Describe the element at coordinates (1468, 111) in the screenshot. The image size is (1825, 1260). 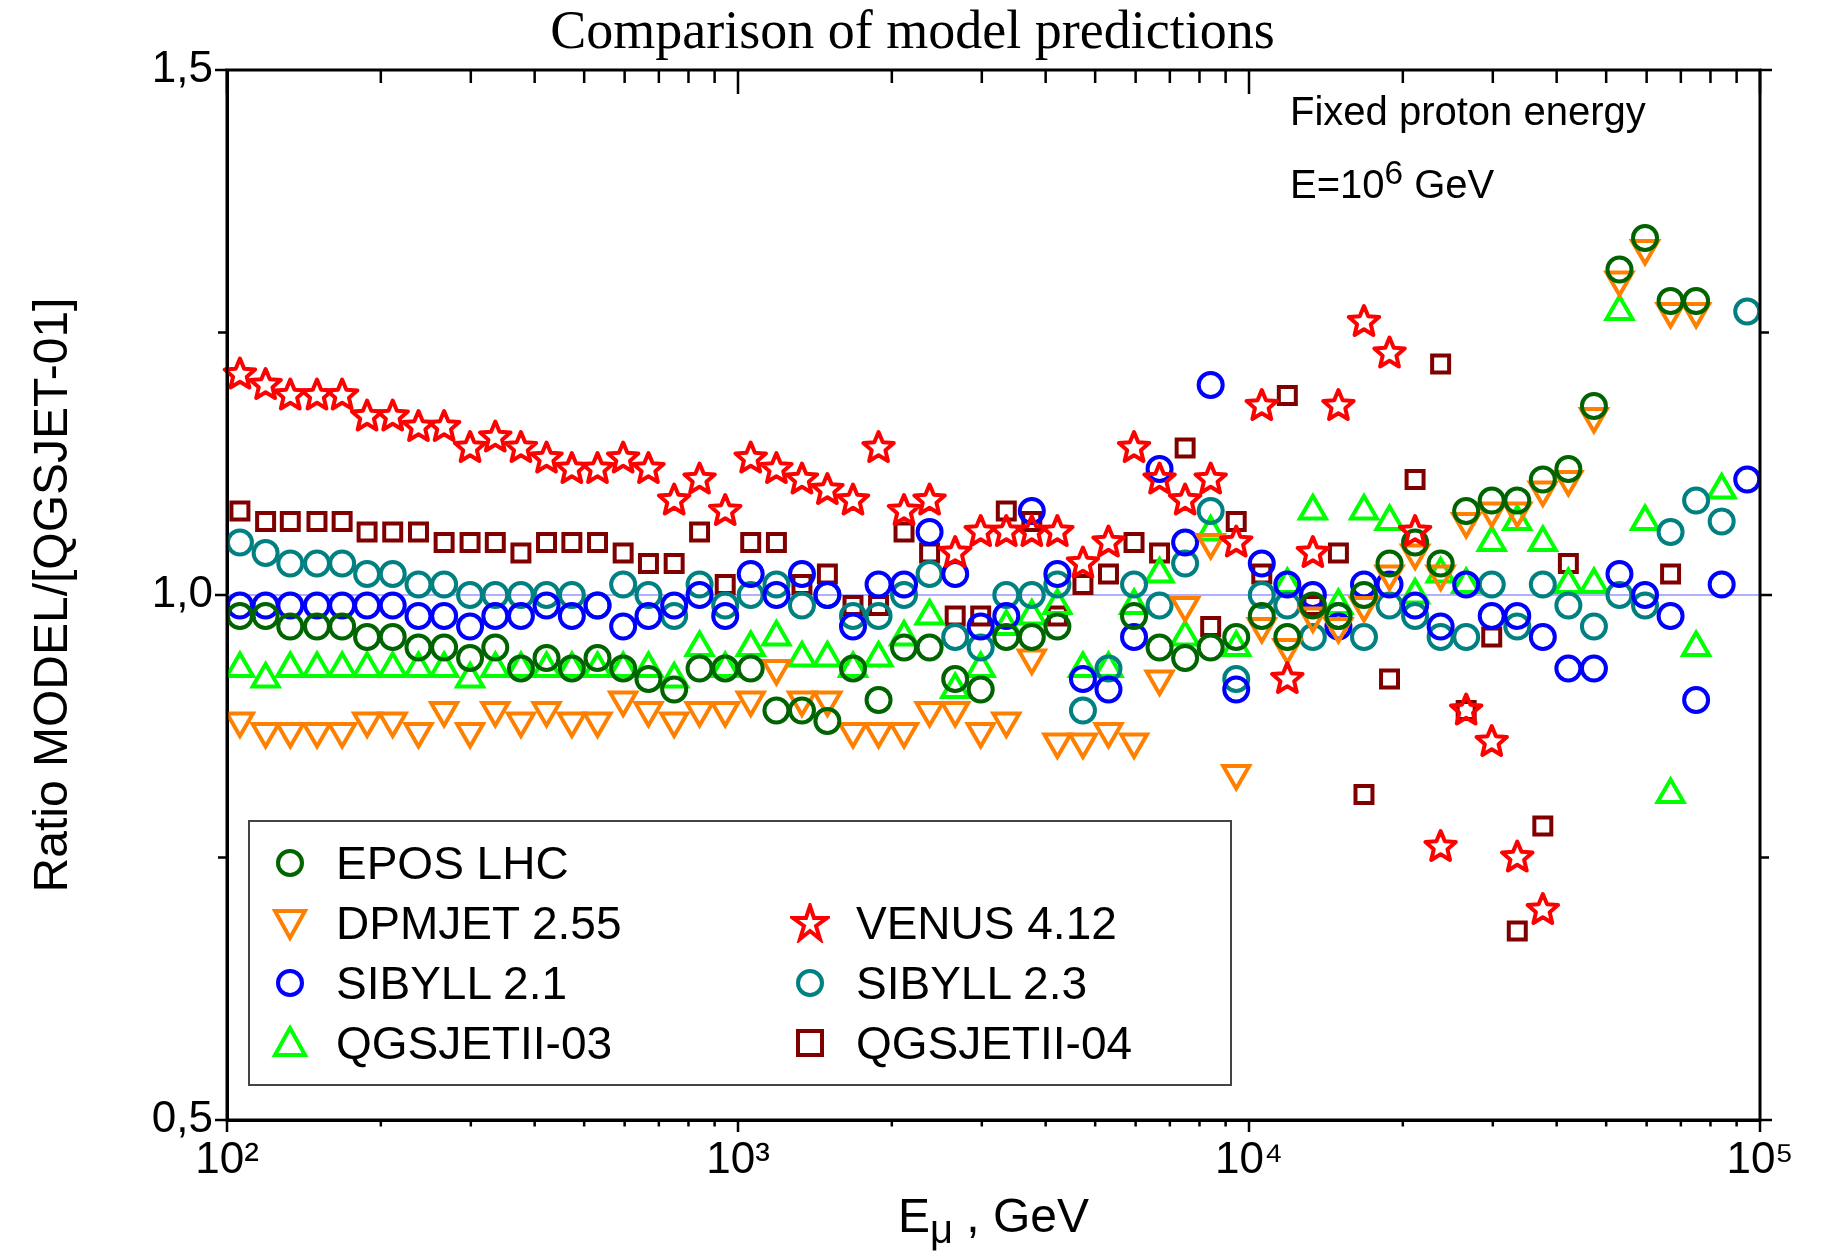
I see `annotation: Fixed proton energy` at that location.